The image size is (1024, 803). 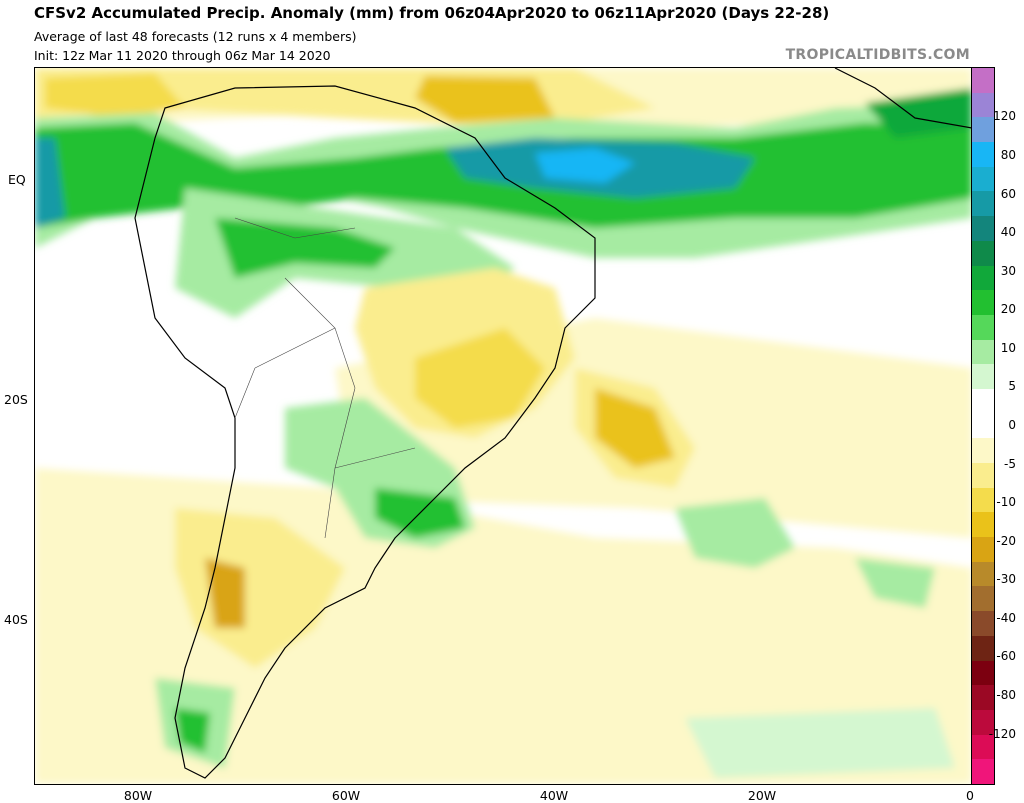 What do you see at coordinates (1012, 425) in the screenshot?
I see `colorbar-tick-label: 0` at bounding box center [1012, 425].